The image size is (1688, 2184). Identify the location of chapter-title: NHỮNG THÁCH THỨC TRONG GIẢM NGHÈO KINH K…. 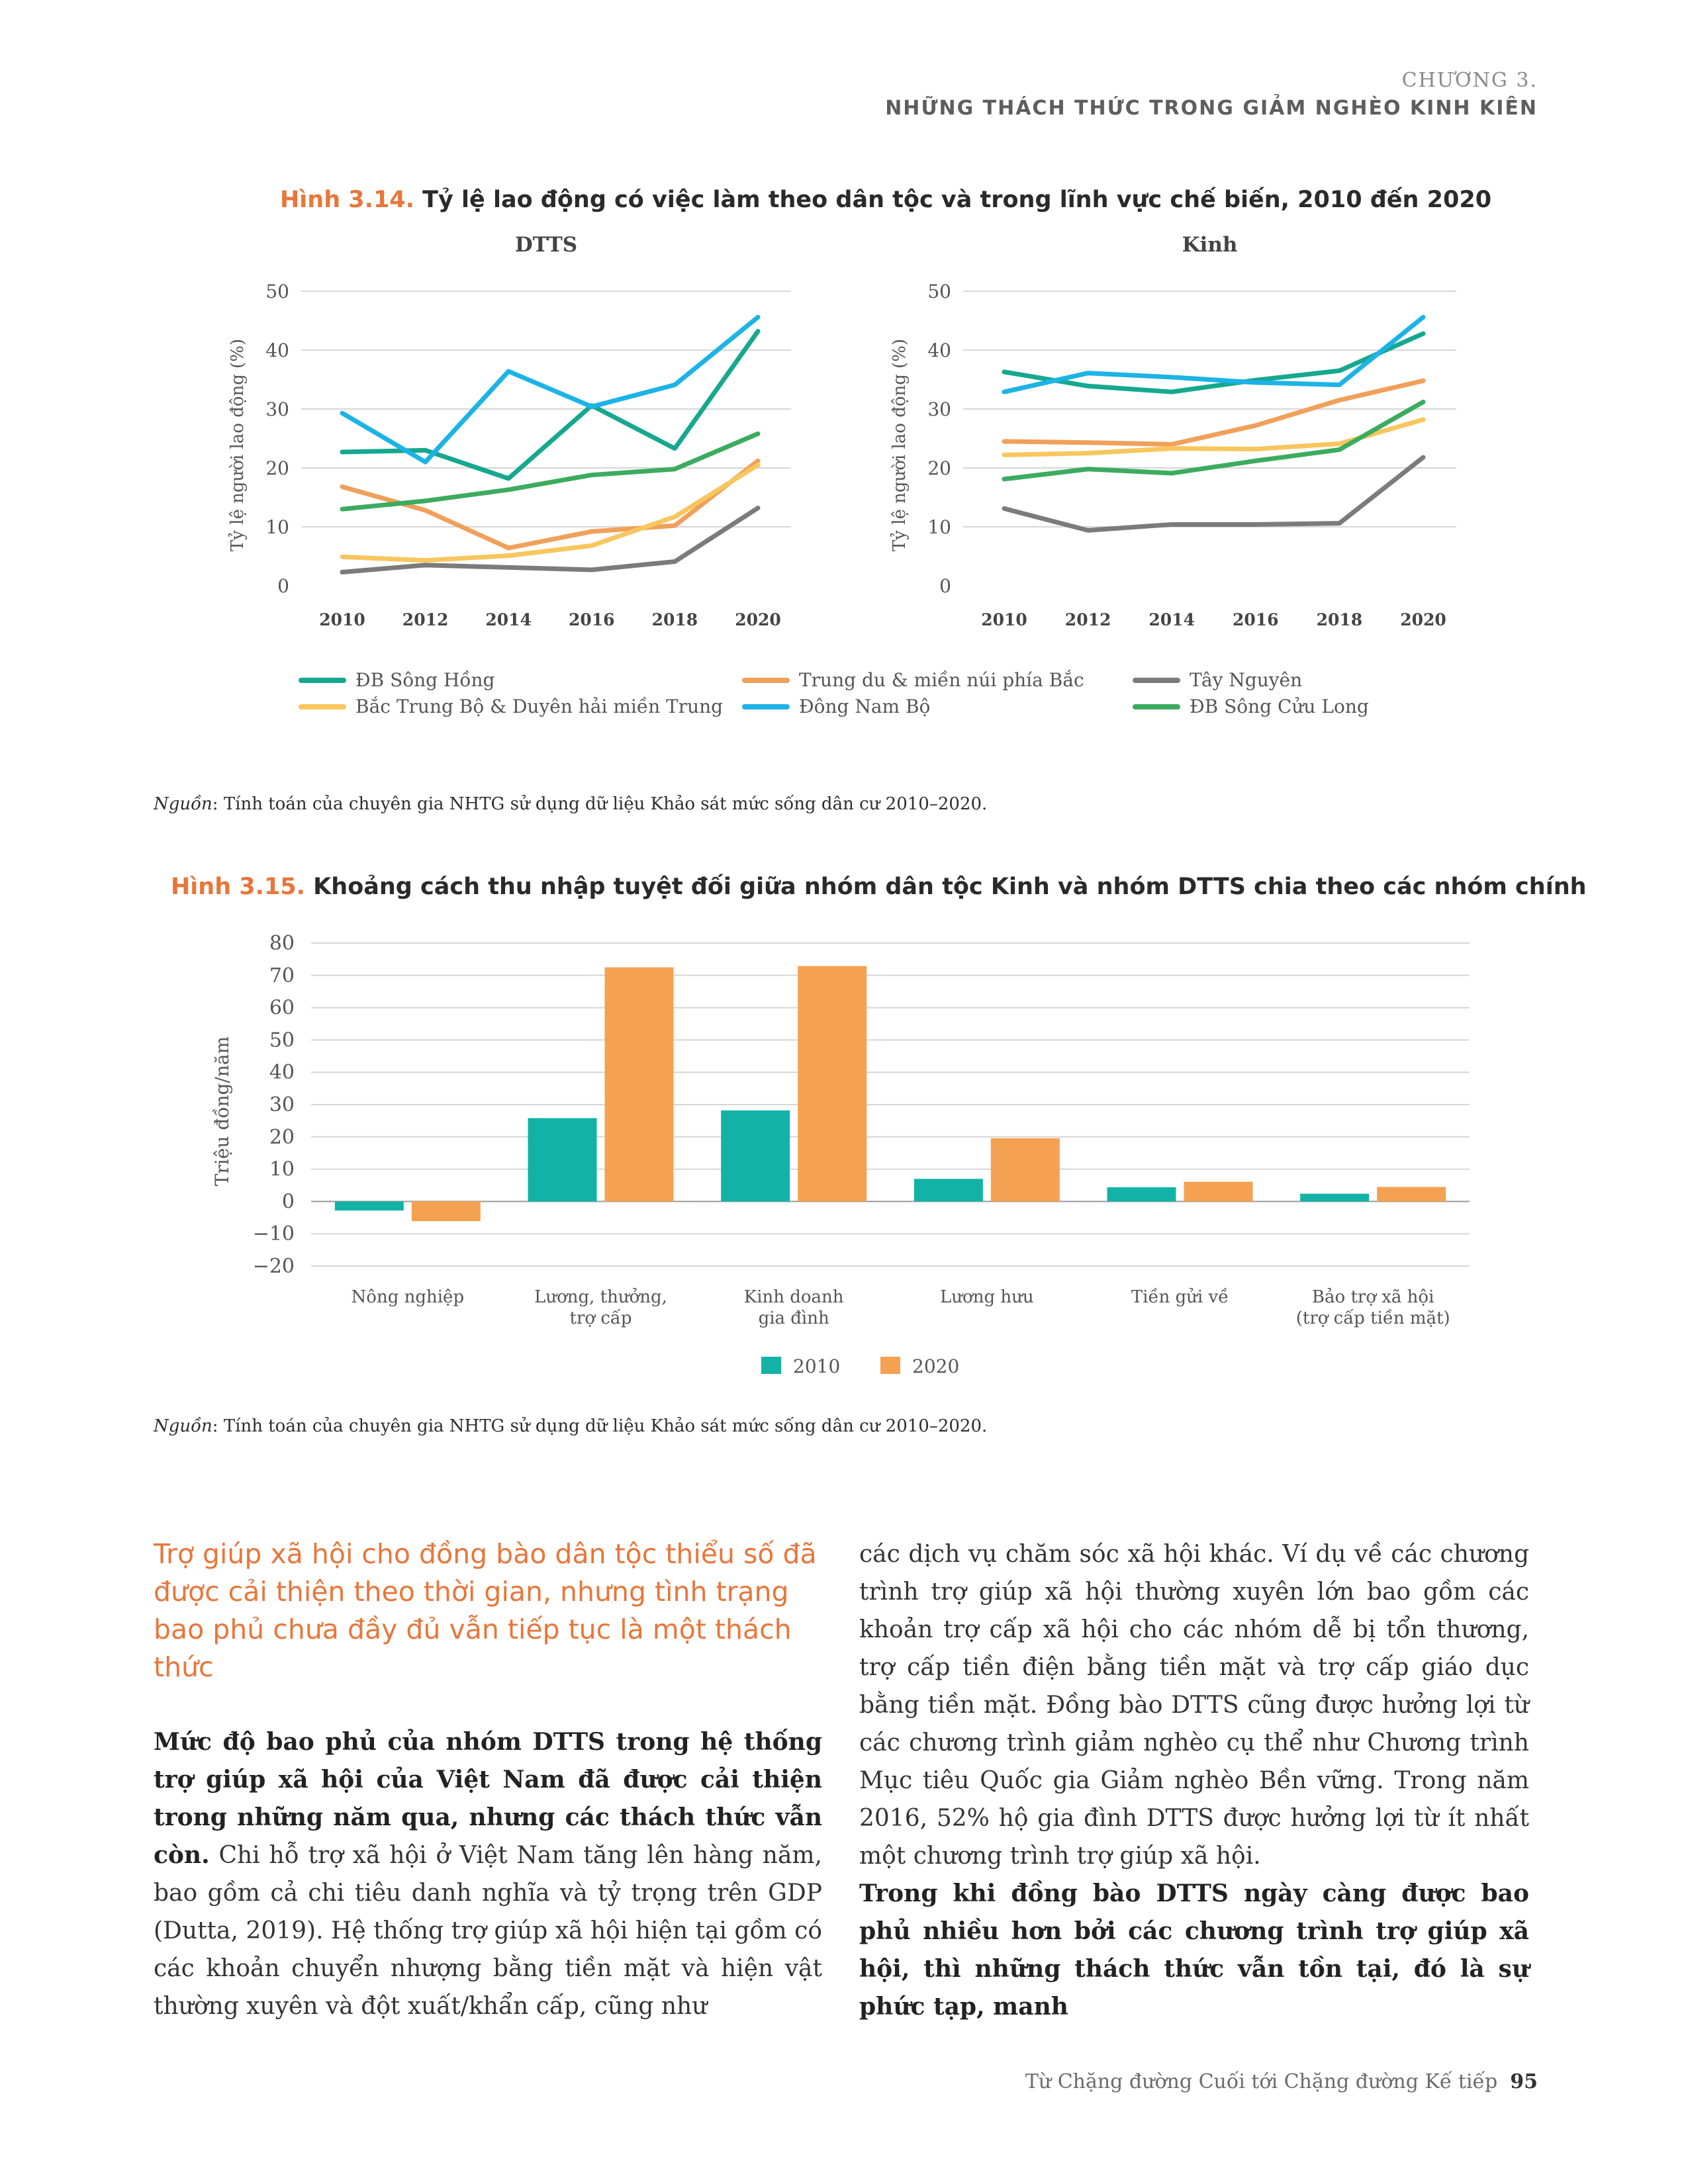
(1211, 108).